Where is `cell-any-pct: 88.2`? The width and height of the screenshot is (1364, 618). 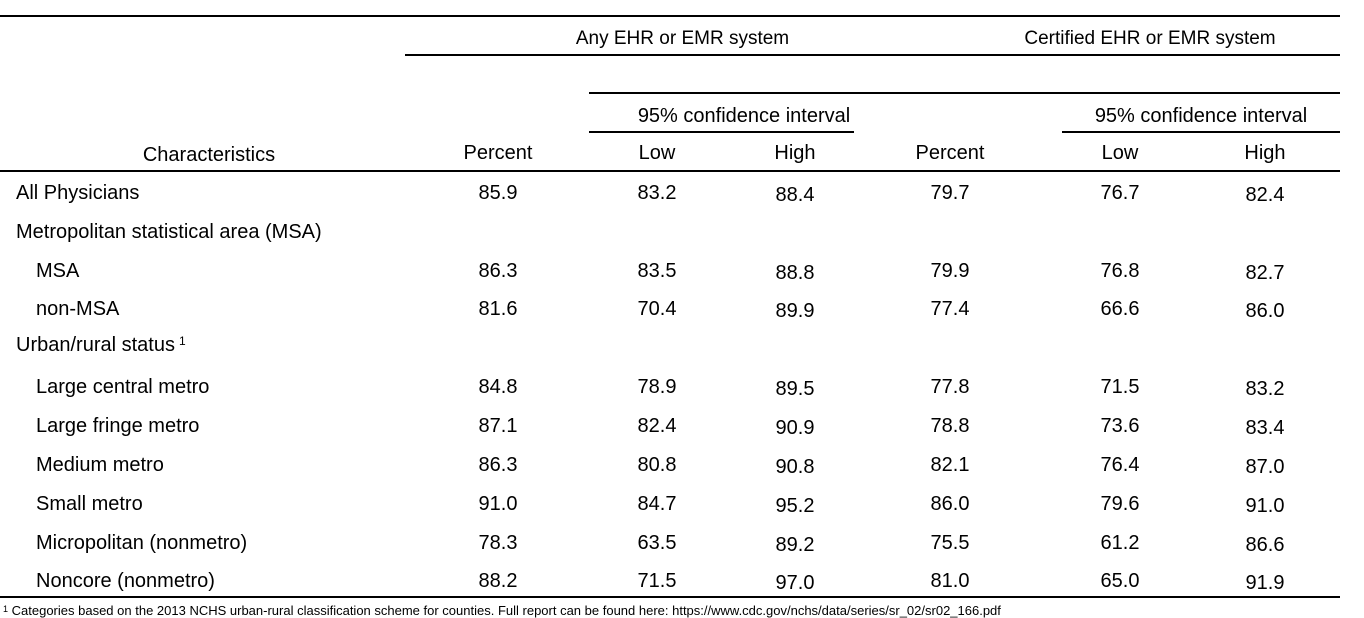 cell-any-pct: 88.2 is located at coordinates (498, 581).